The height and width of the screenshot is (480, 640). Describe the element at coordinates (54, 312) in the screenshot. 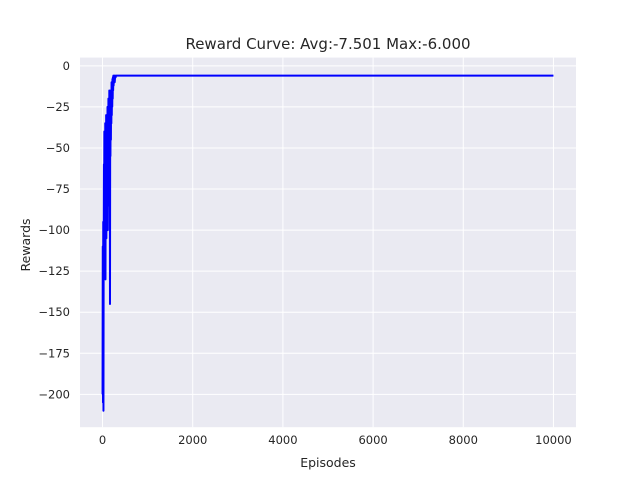

I see `y-tick-label: −150` at that location.